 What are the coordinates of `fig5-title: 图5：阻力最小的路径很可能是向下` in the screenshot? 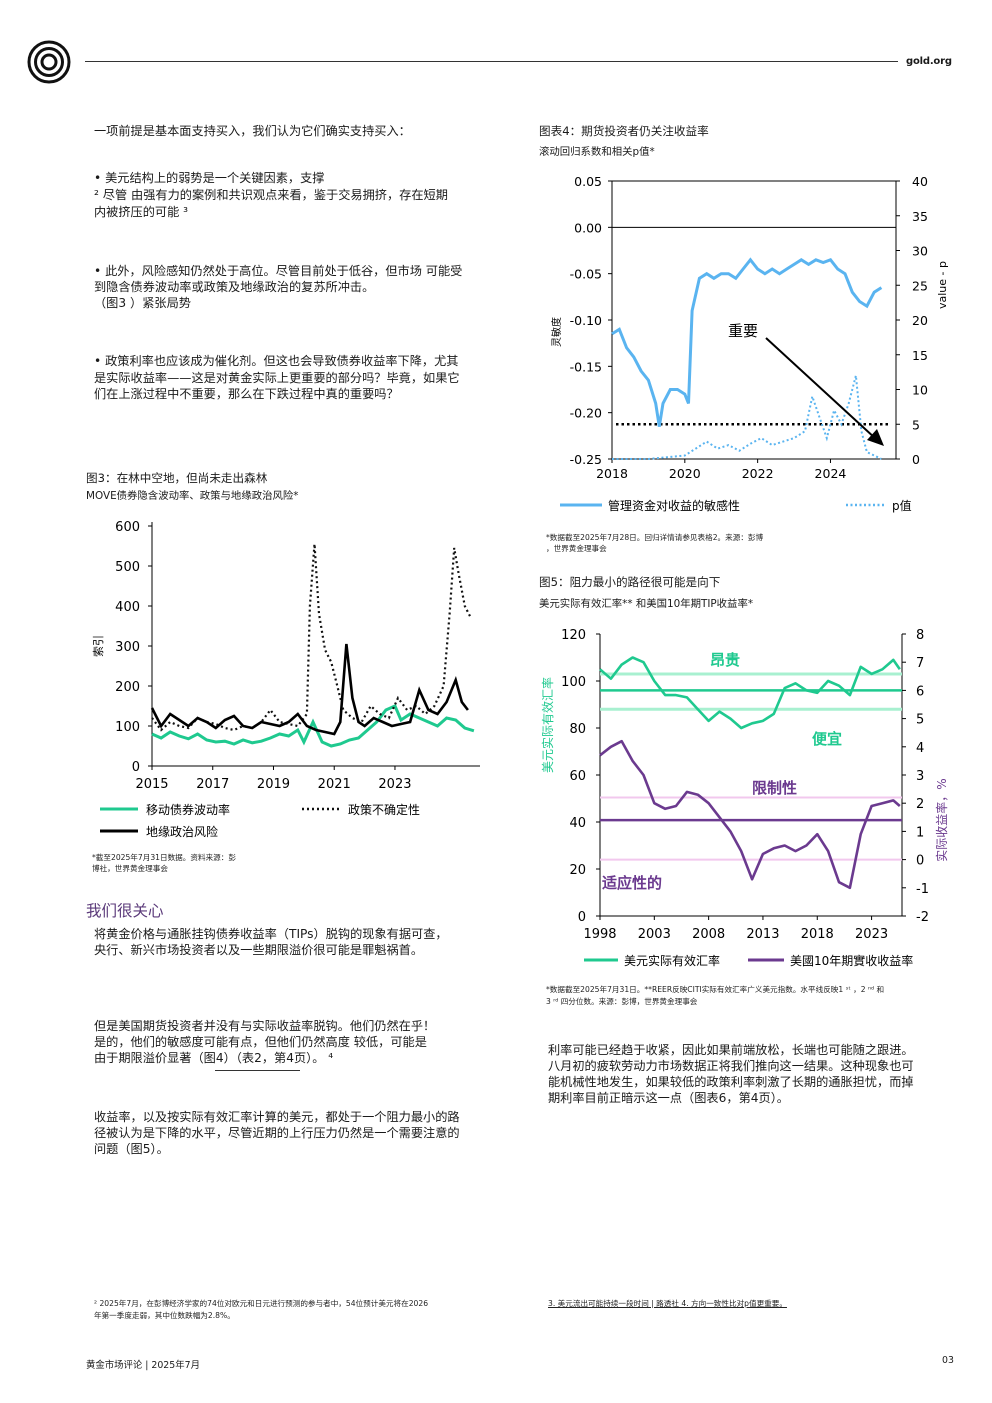 It's located at (630, 582).